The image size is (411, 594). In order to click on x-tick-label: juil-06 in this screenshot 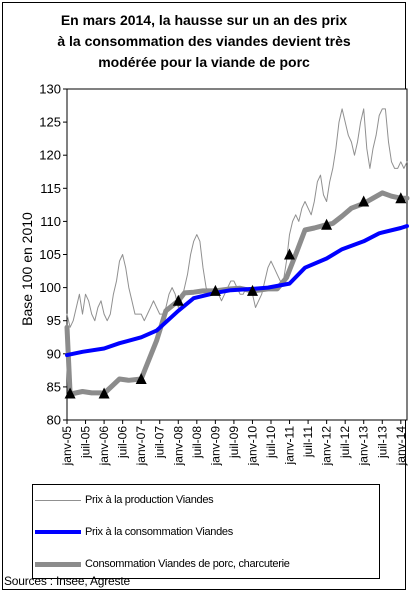, I will do `click(123, 442)`.